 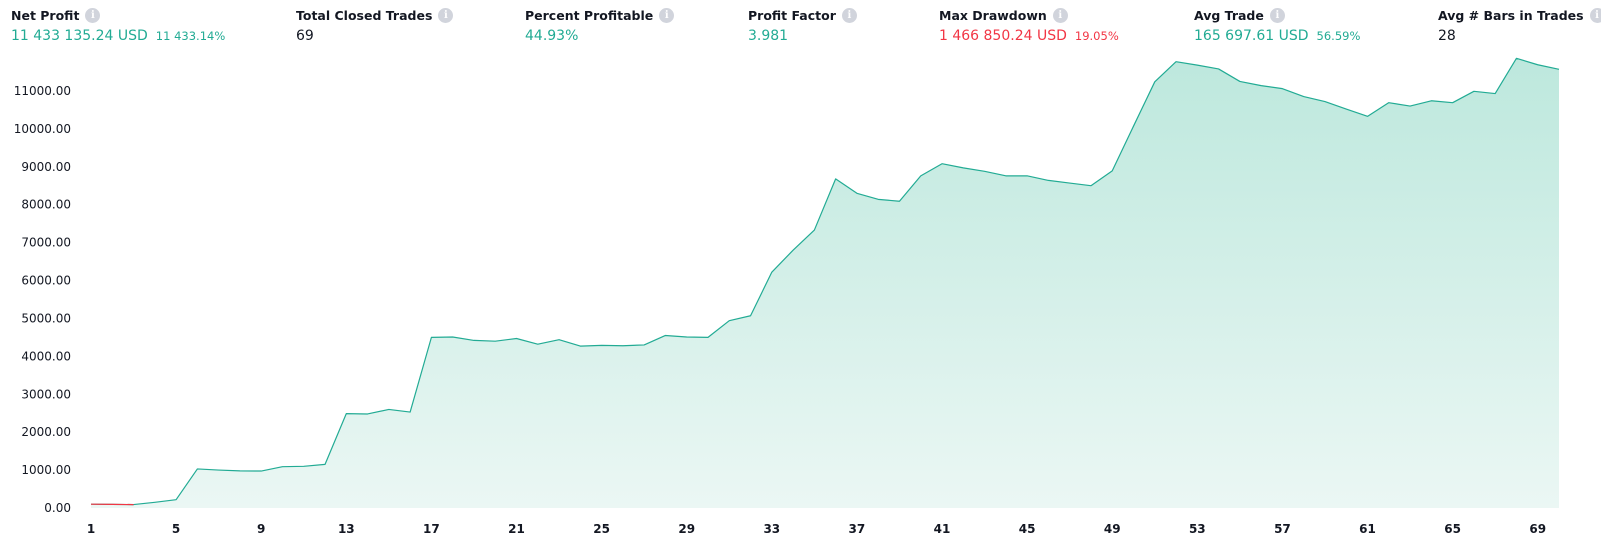 I want to click on stat-value: 165 697.61 USD, so click(x=1251, y=36).